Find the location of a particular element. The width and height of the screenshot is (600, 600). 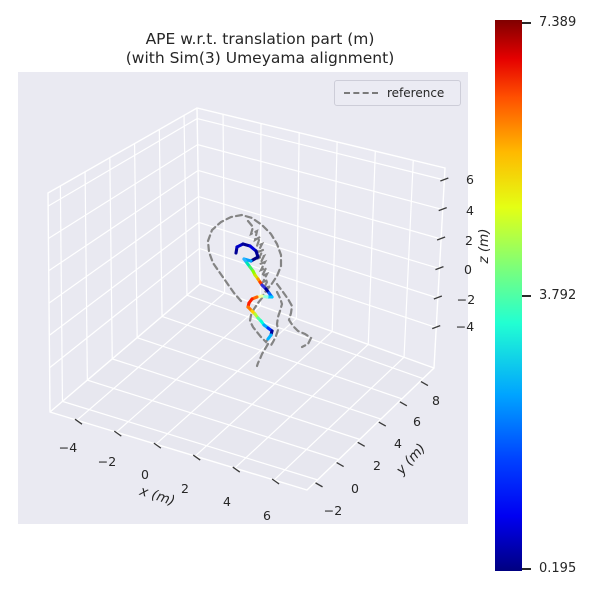

x-tick-label: −4 is located at coordinates (68, 447).